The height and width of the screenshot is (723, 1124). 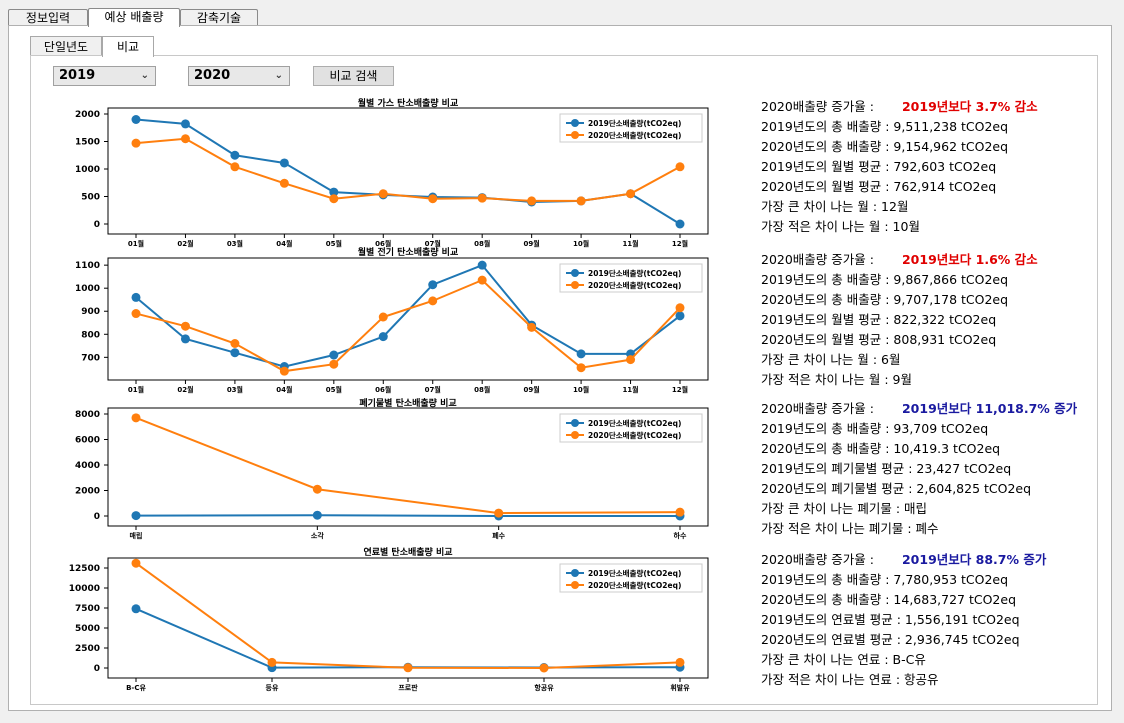 I want to click on legend, so click(x=631, y=278).